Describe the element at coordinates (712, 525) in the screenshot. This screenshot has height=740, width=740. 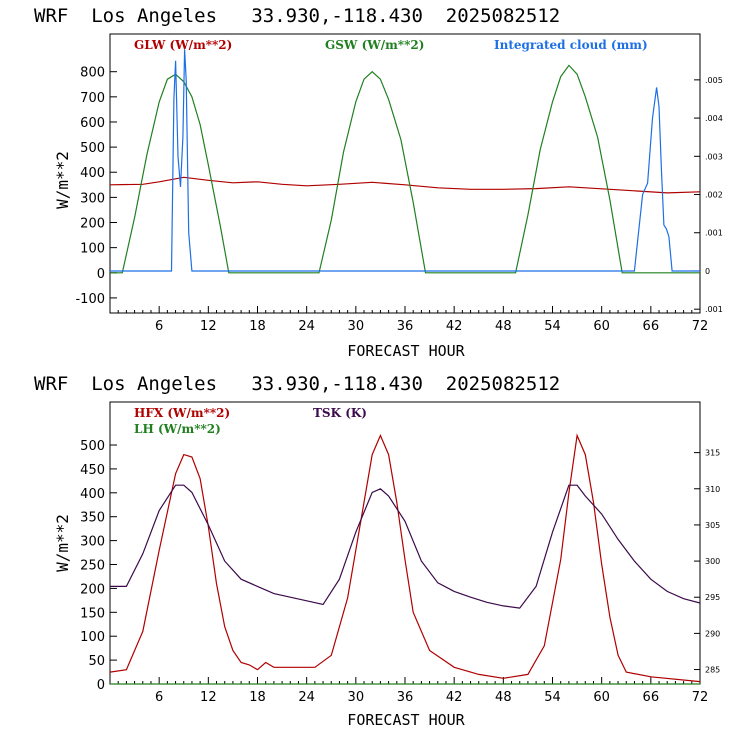
I see `bottom-y2-tick-label: 305` at that location.